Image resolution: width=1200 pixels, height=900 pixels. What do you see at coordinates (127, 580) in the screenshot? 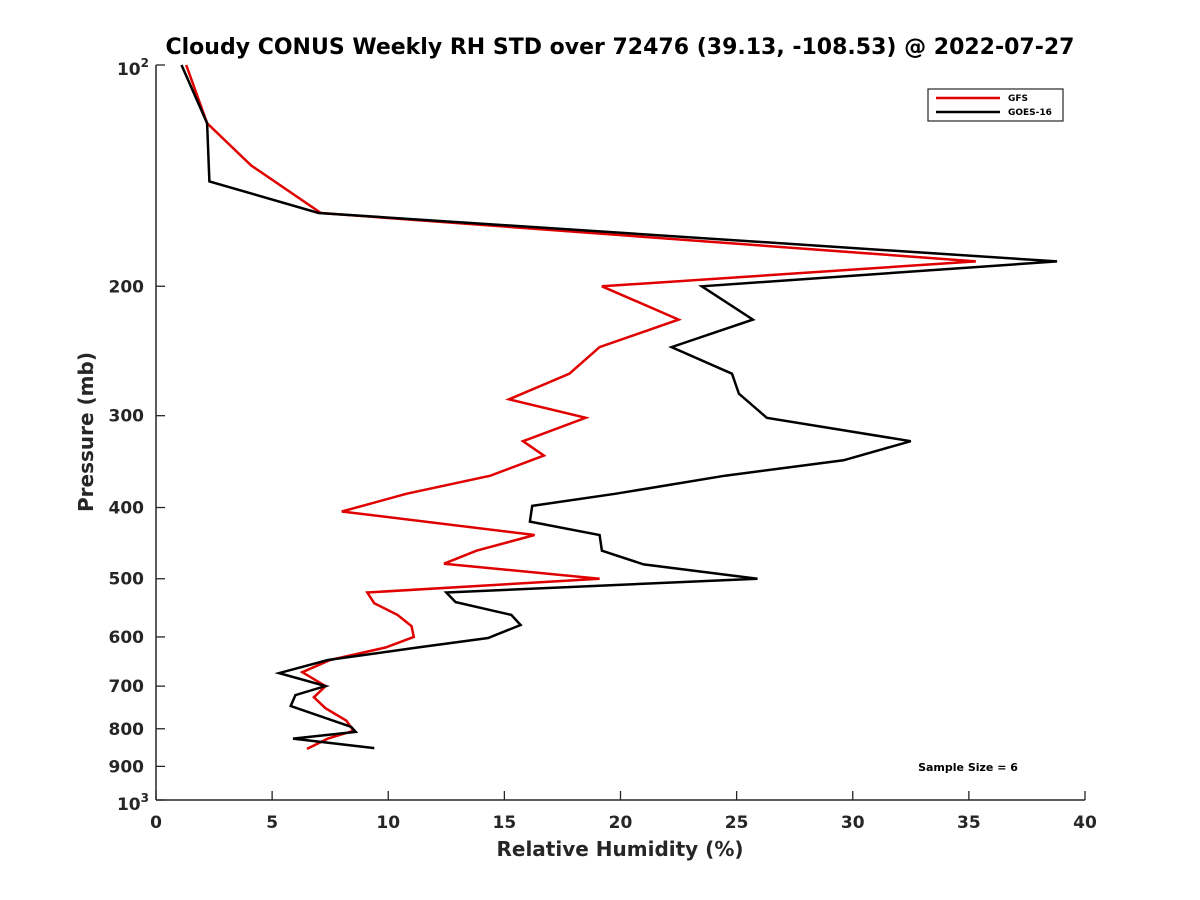
I see `y-tick-label: 500` at bounding box center [127, 580].